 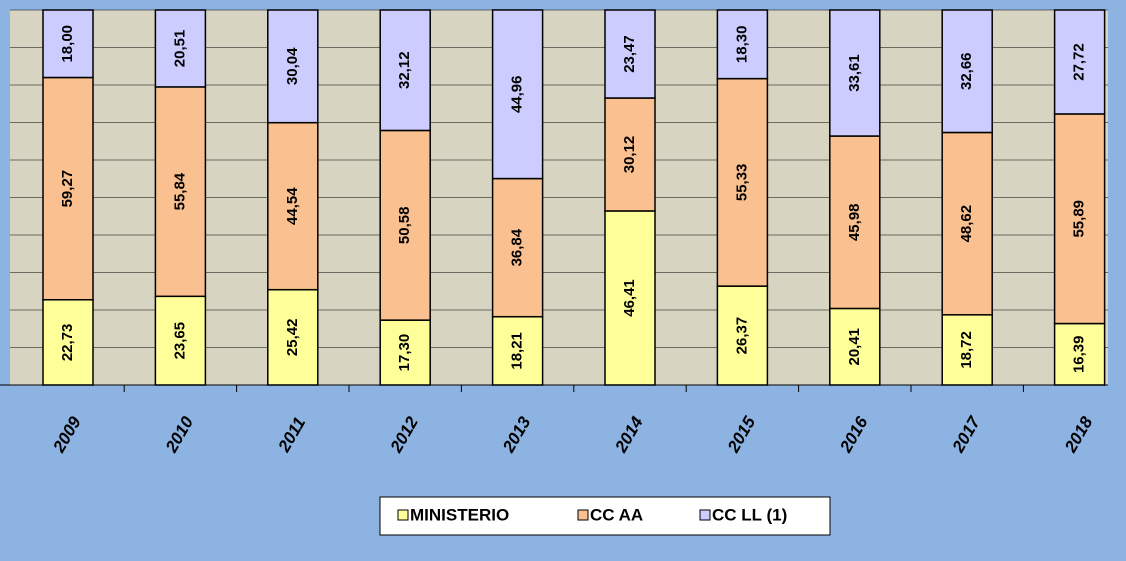 I want to click on data-label: 46,41, so click(x=629, y=298).